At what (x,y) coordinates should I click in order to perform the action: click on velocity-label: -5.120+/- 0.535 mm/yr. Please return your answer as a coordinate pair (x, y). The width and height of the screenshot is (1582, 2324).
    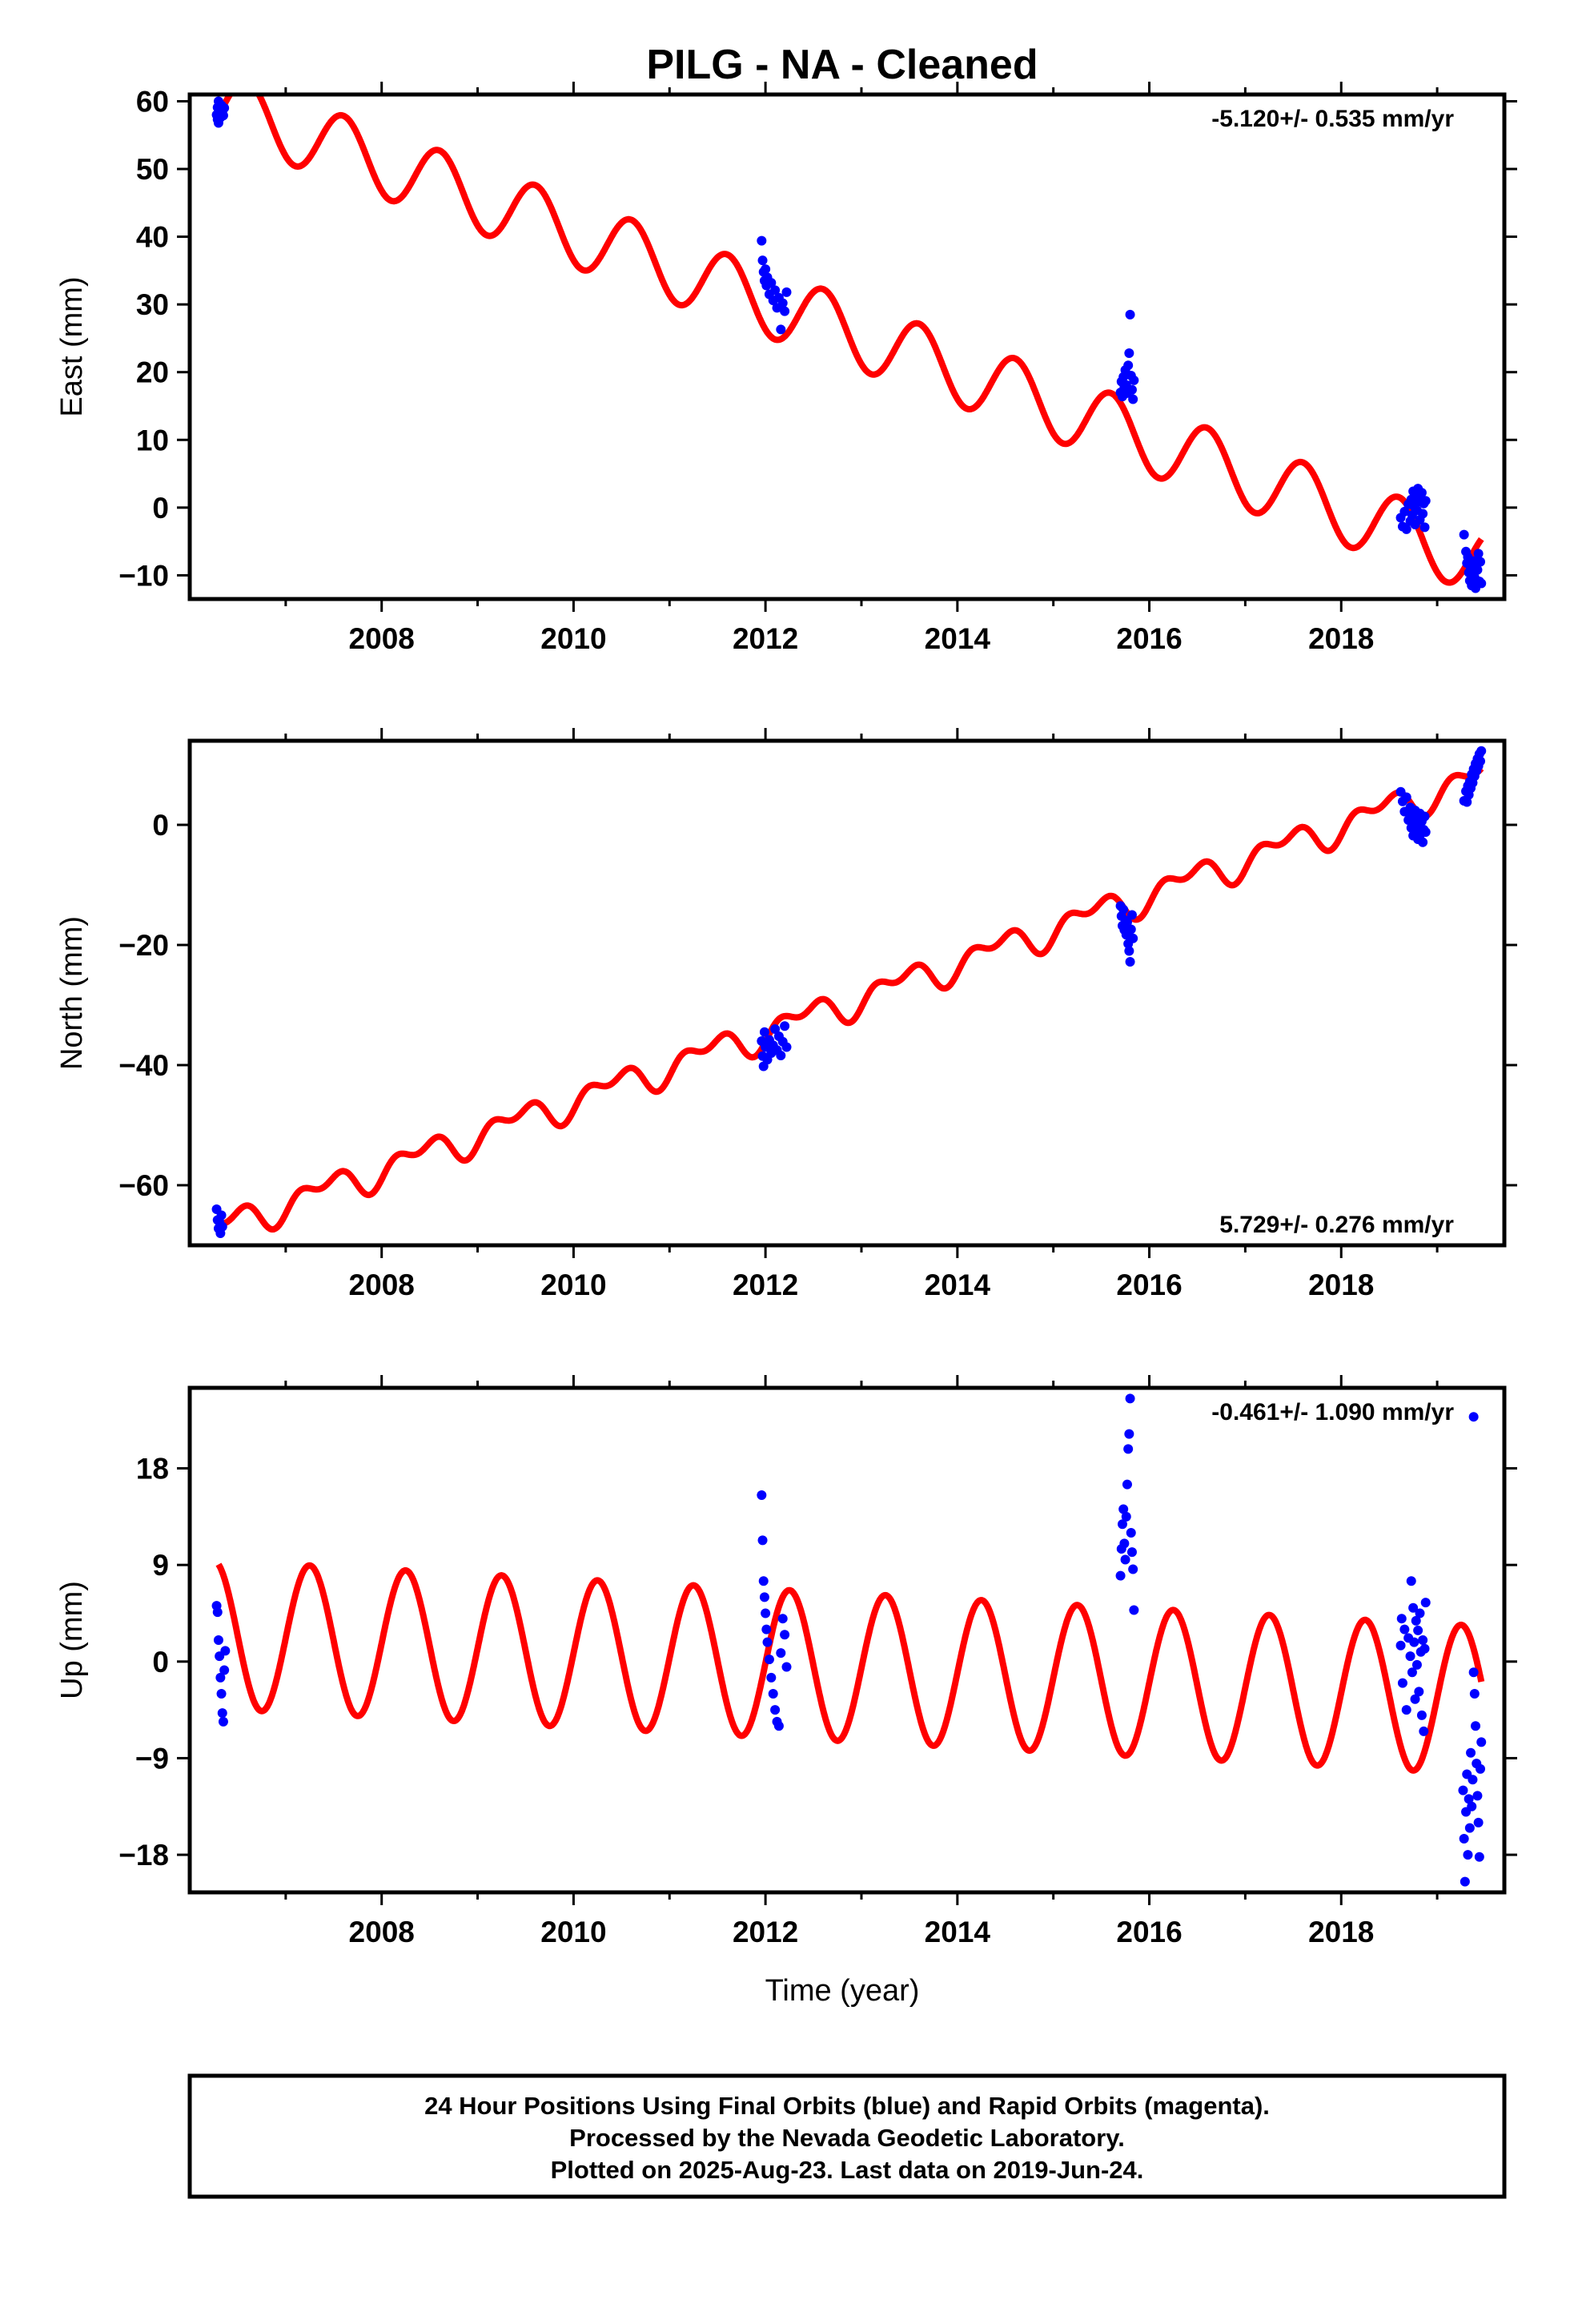
    Looking at the image, I should click on (1332, 119).